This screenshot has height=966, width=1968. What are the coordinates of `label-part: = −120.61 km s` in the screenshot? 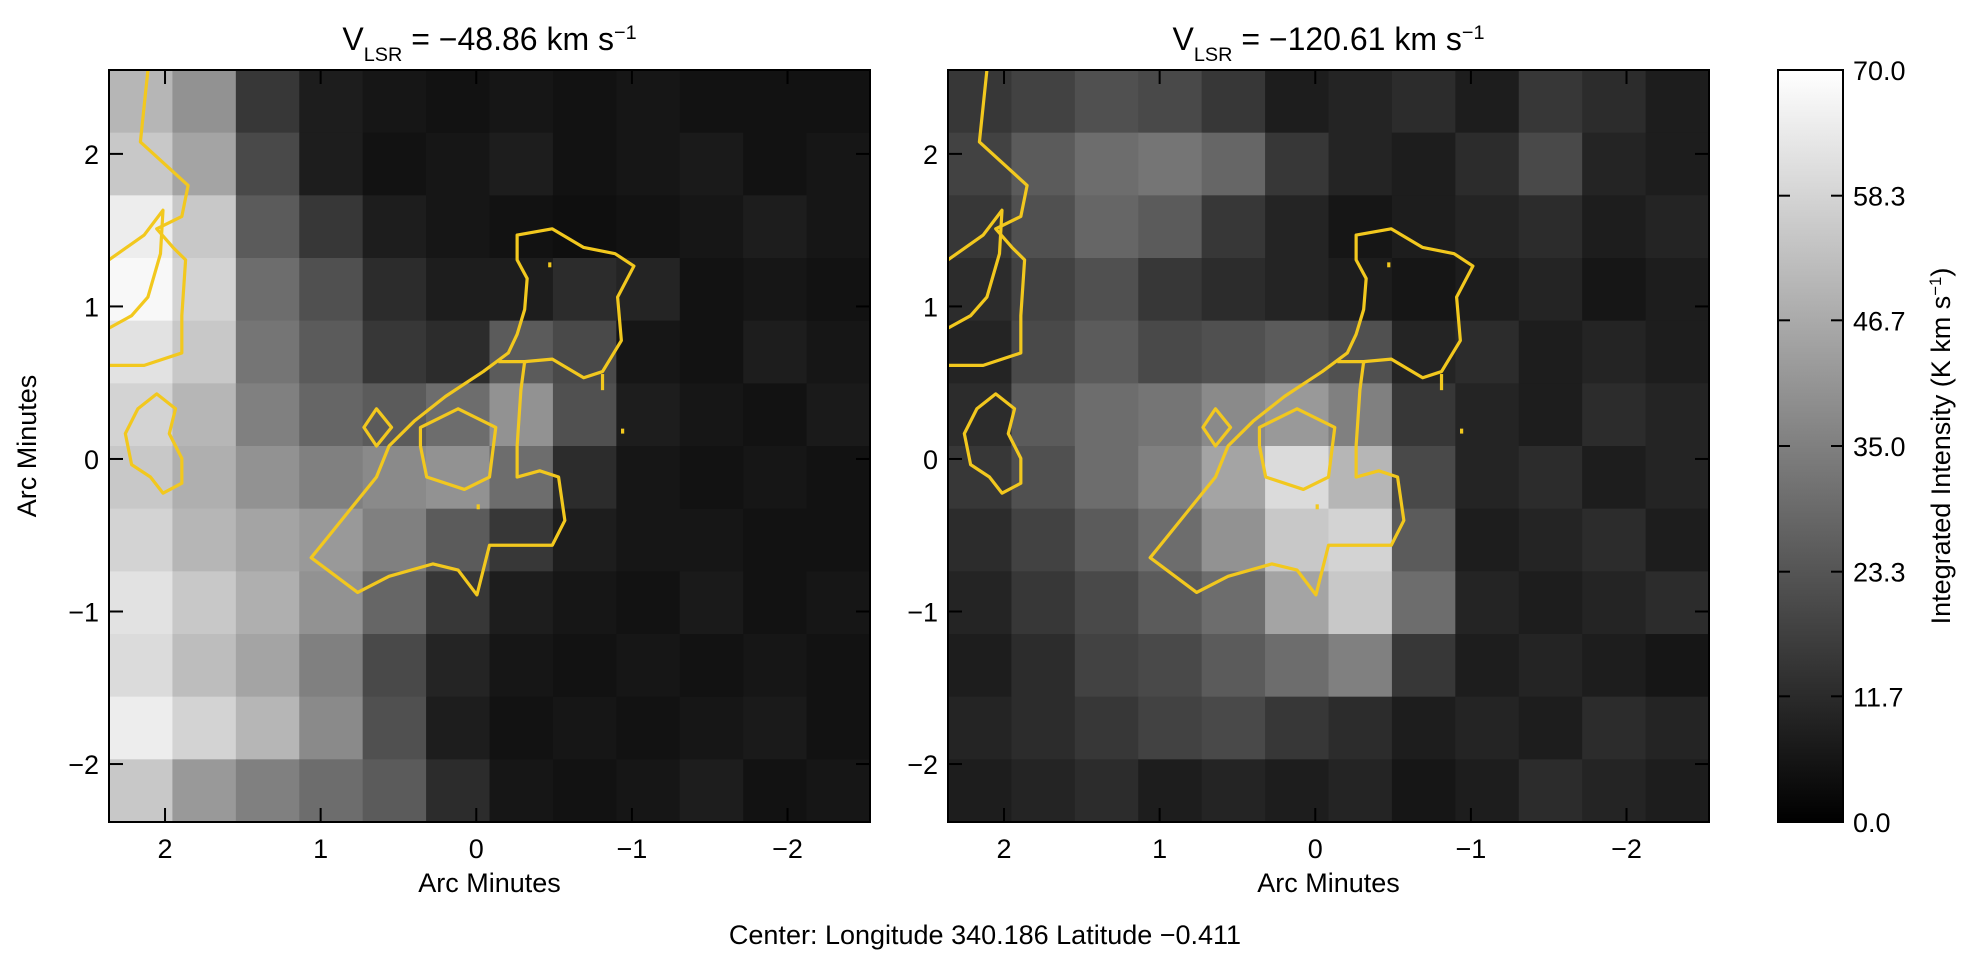 It's located at (1346, 39).